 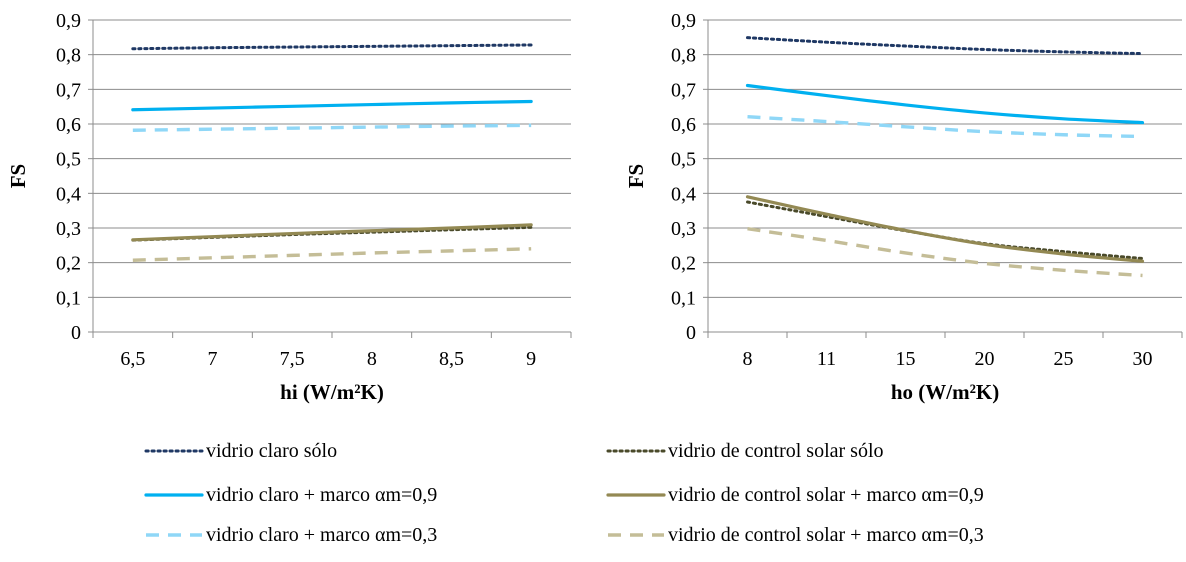 I want to click on legend-item: vidrio de control solar sólo, so click(x=745, y=451).